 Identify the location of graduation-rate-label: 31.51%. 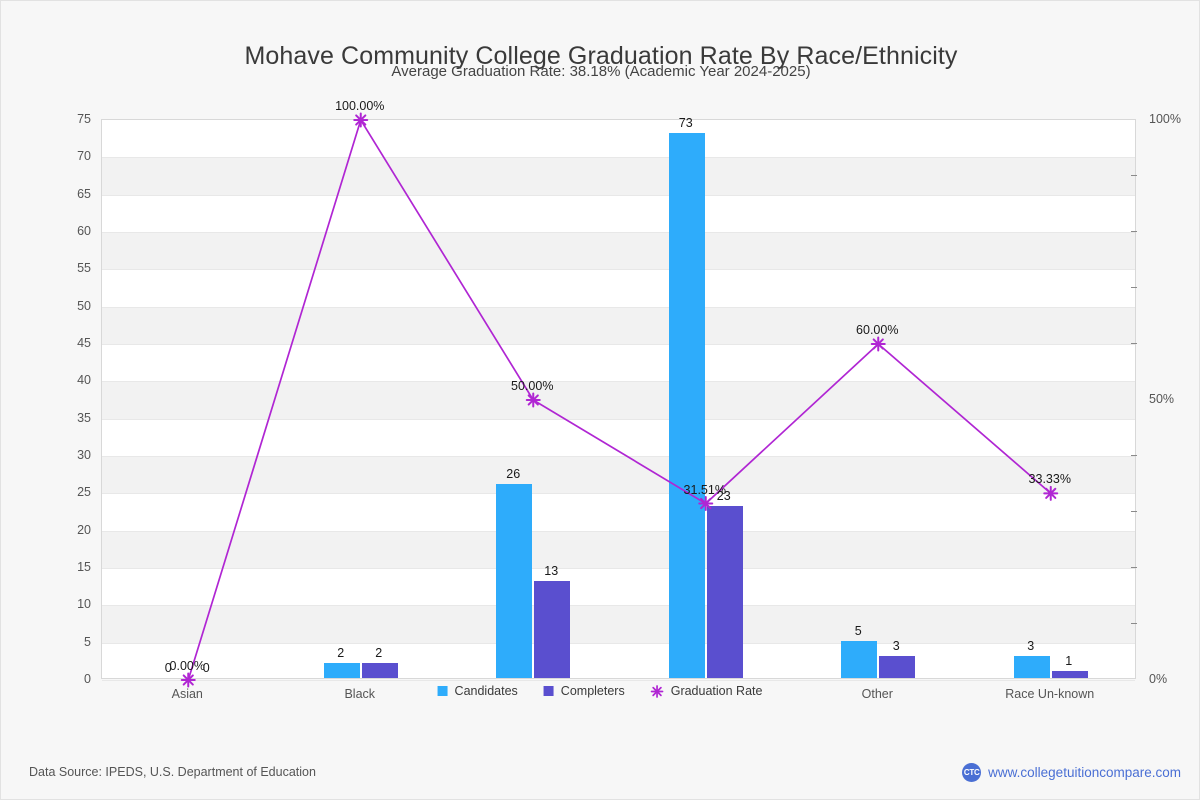
(704, 489).